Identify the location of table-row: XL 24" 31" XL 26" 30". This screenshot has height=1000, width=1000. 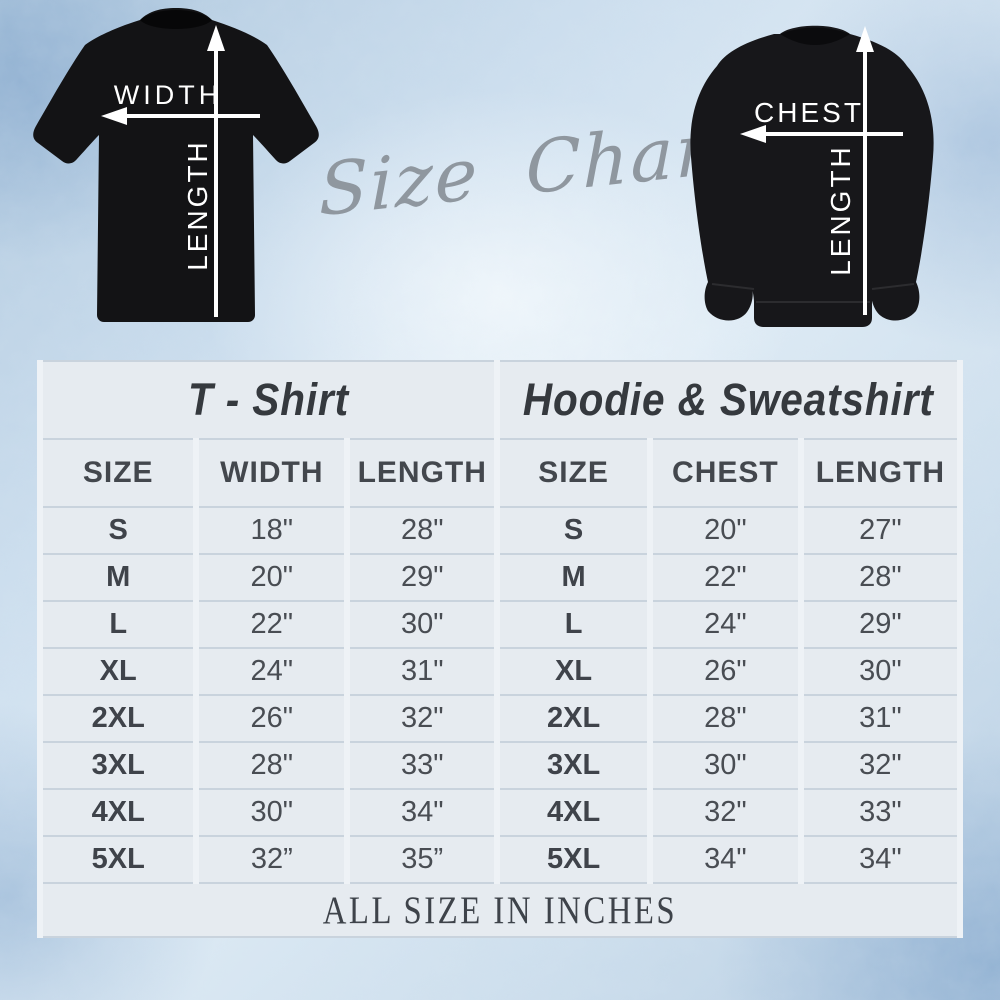
(500, 671).